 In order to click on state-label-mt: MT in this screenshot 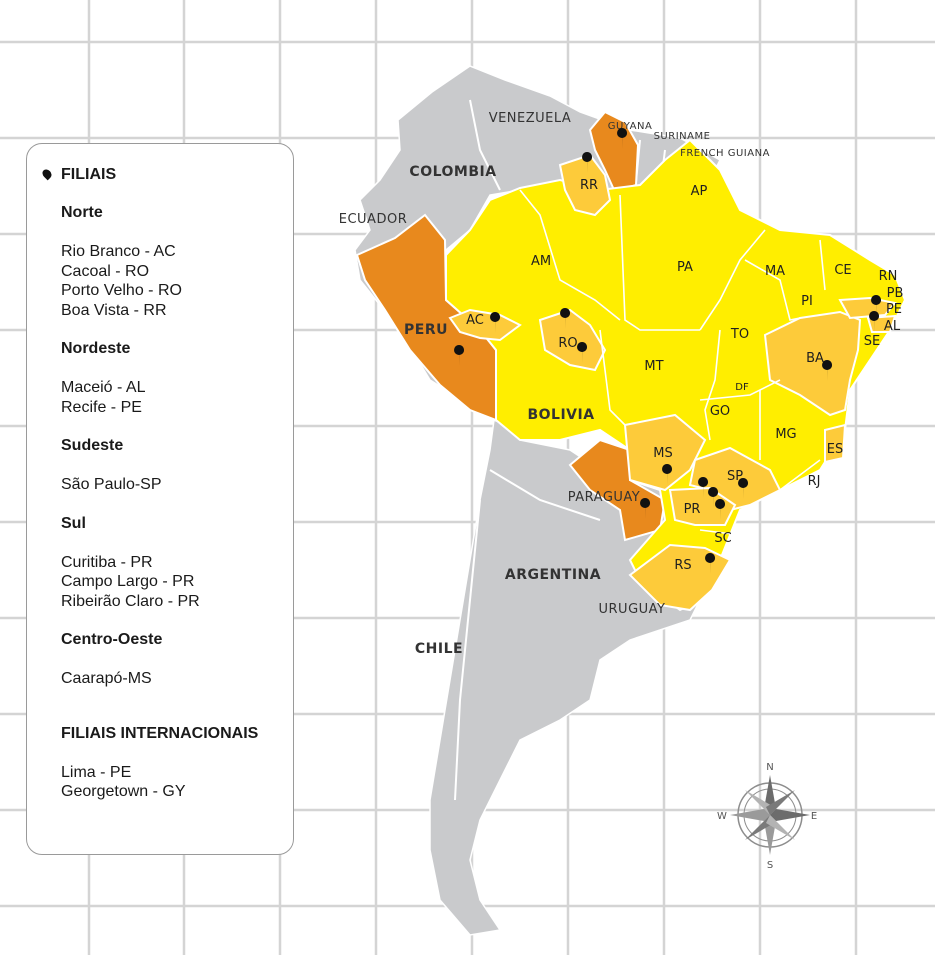, I will do `click(653, 366)`.